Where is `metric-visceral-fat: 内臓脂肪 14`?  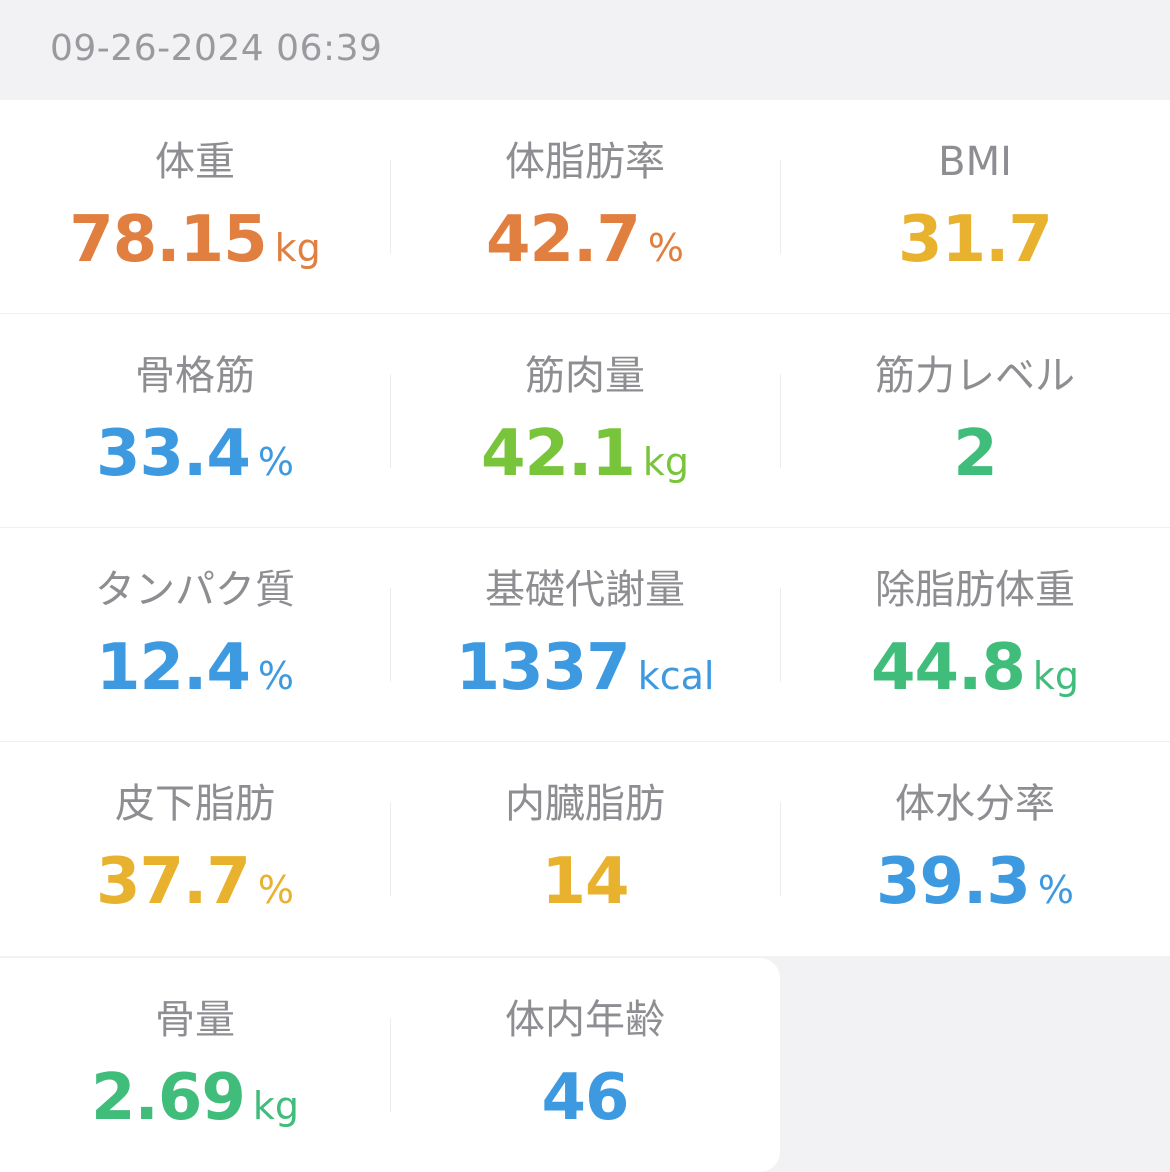
metric-visceral-fat: 内臓脂肪 14 is located at coordinates (585, 849).